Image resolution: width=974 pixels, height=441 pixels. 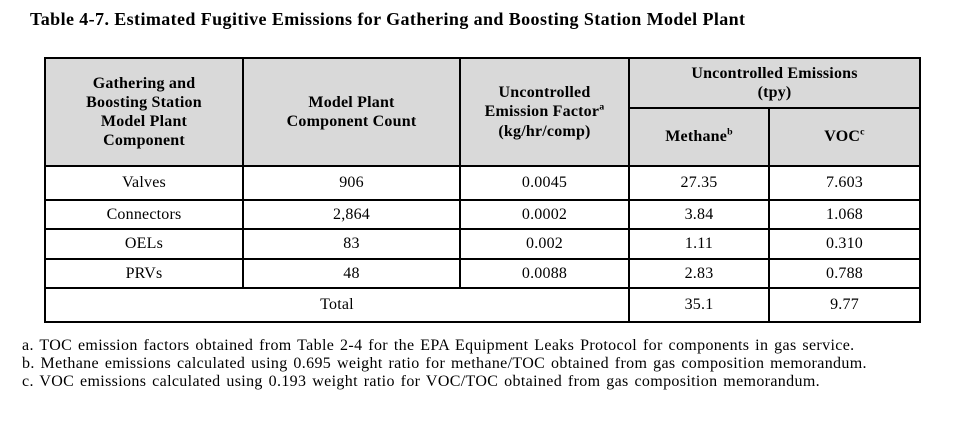 I want to click on footnote-marker-a: a, so click(x=602, y=108).